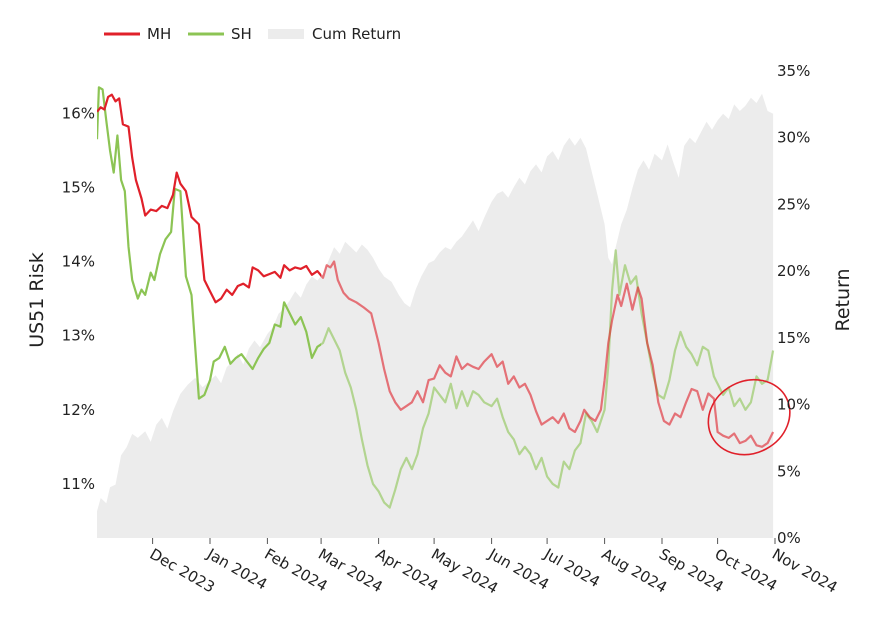 Image resolution: width=895 pixels, height=618 pixels. I want to click on left-axis-ticks: 11% 12% 13% 14% 15% 16%, so click(78, 298).